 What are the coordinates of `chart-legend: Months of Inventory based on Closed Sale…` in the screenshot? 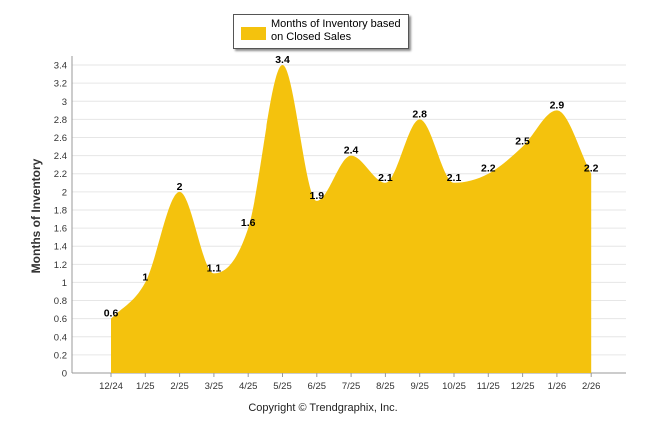 It's located at (321, 31).